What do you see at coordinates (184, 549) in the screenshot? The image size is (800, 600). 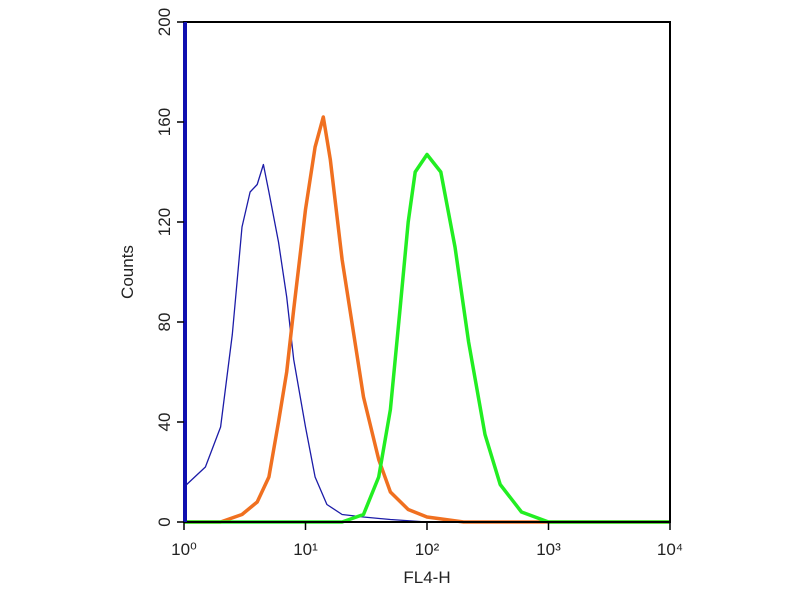 I see `x-tick-label: 10⁰` at bounding box center [184, 549].